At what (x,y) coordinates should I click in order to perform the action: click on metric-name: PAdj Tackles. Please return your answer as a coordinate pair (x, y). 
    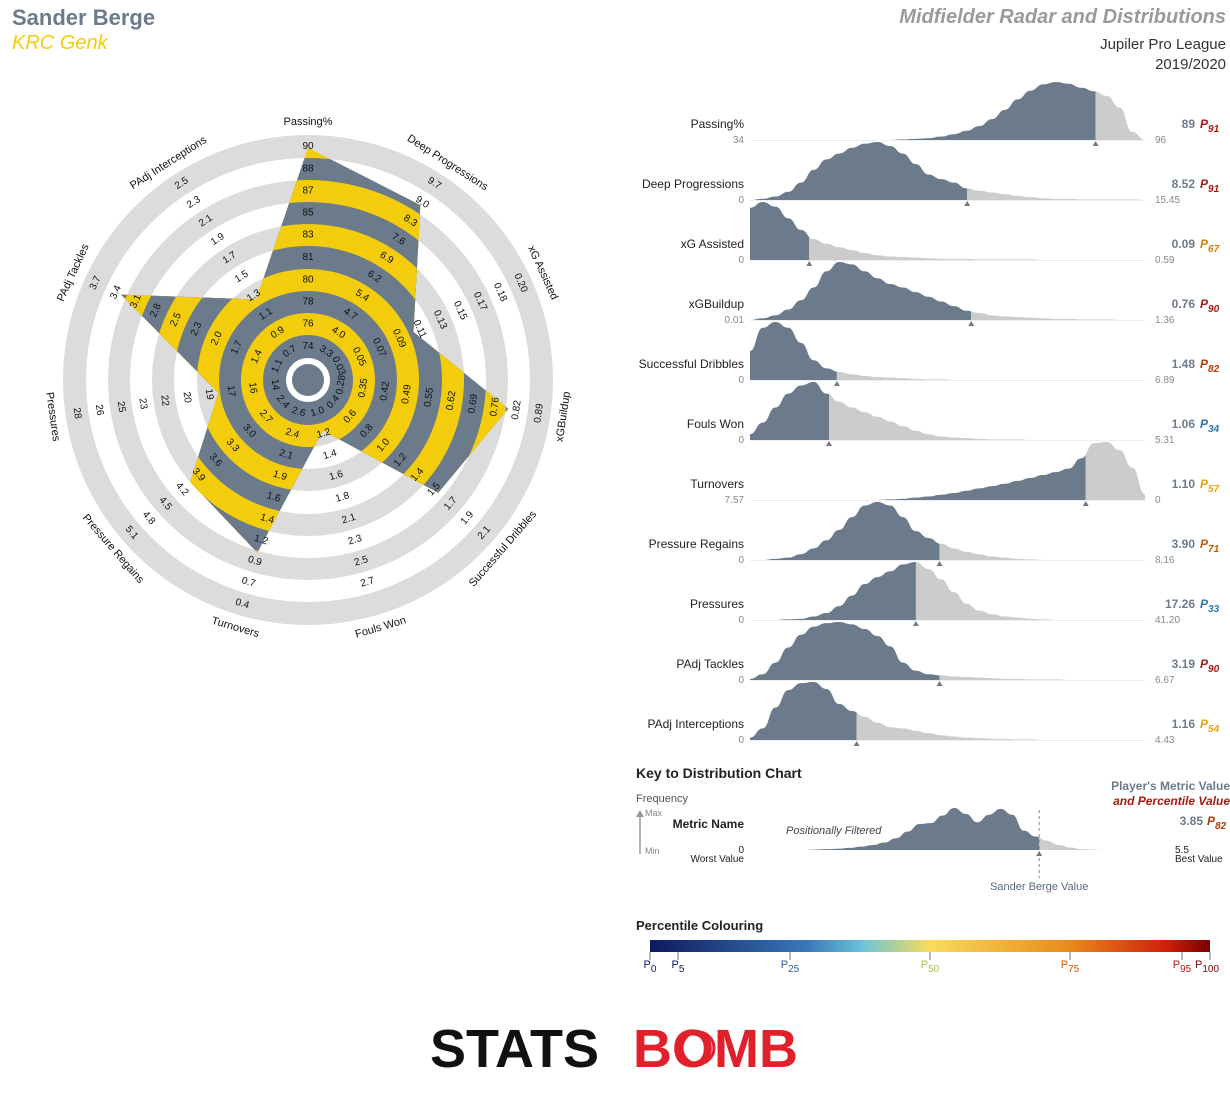
    Looking at the image, I should click on (710, 664).